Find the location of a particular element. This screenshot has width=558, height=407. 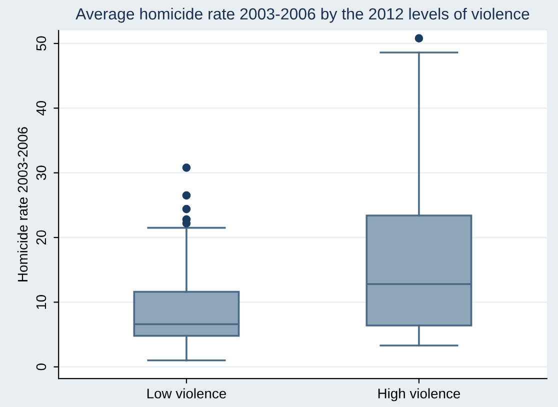

y-tick-label: 10 is located at coordinates (41, 302).